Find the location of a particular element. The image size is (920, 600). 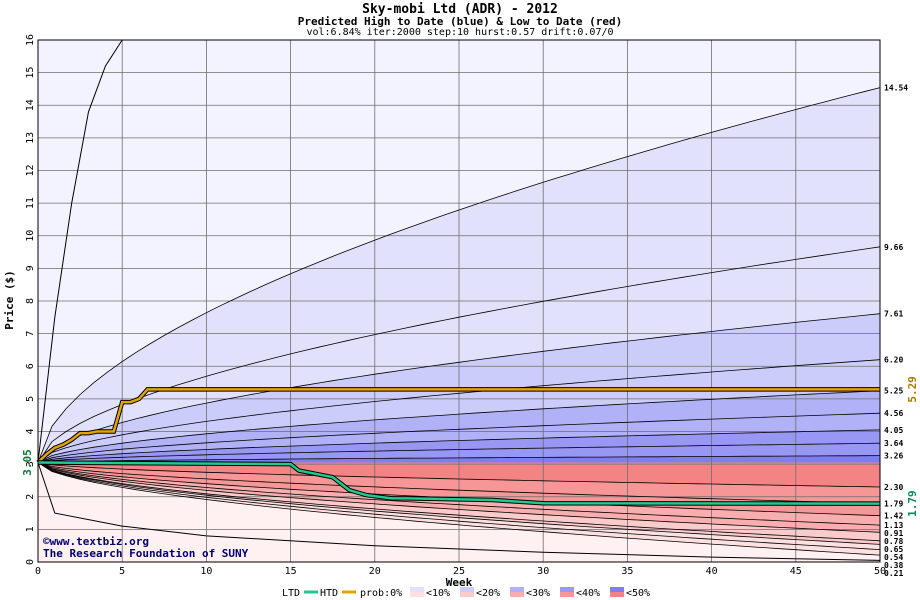

y-tick-label-9: 9 is located at coordinates (30, 268).